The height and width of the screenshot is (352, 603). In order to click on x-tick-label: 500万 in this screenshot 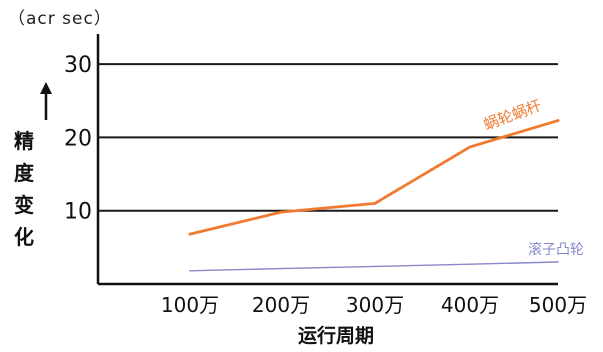, I will do `click(558, 305)`.